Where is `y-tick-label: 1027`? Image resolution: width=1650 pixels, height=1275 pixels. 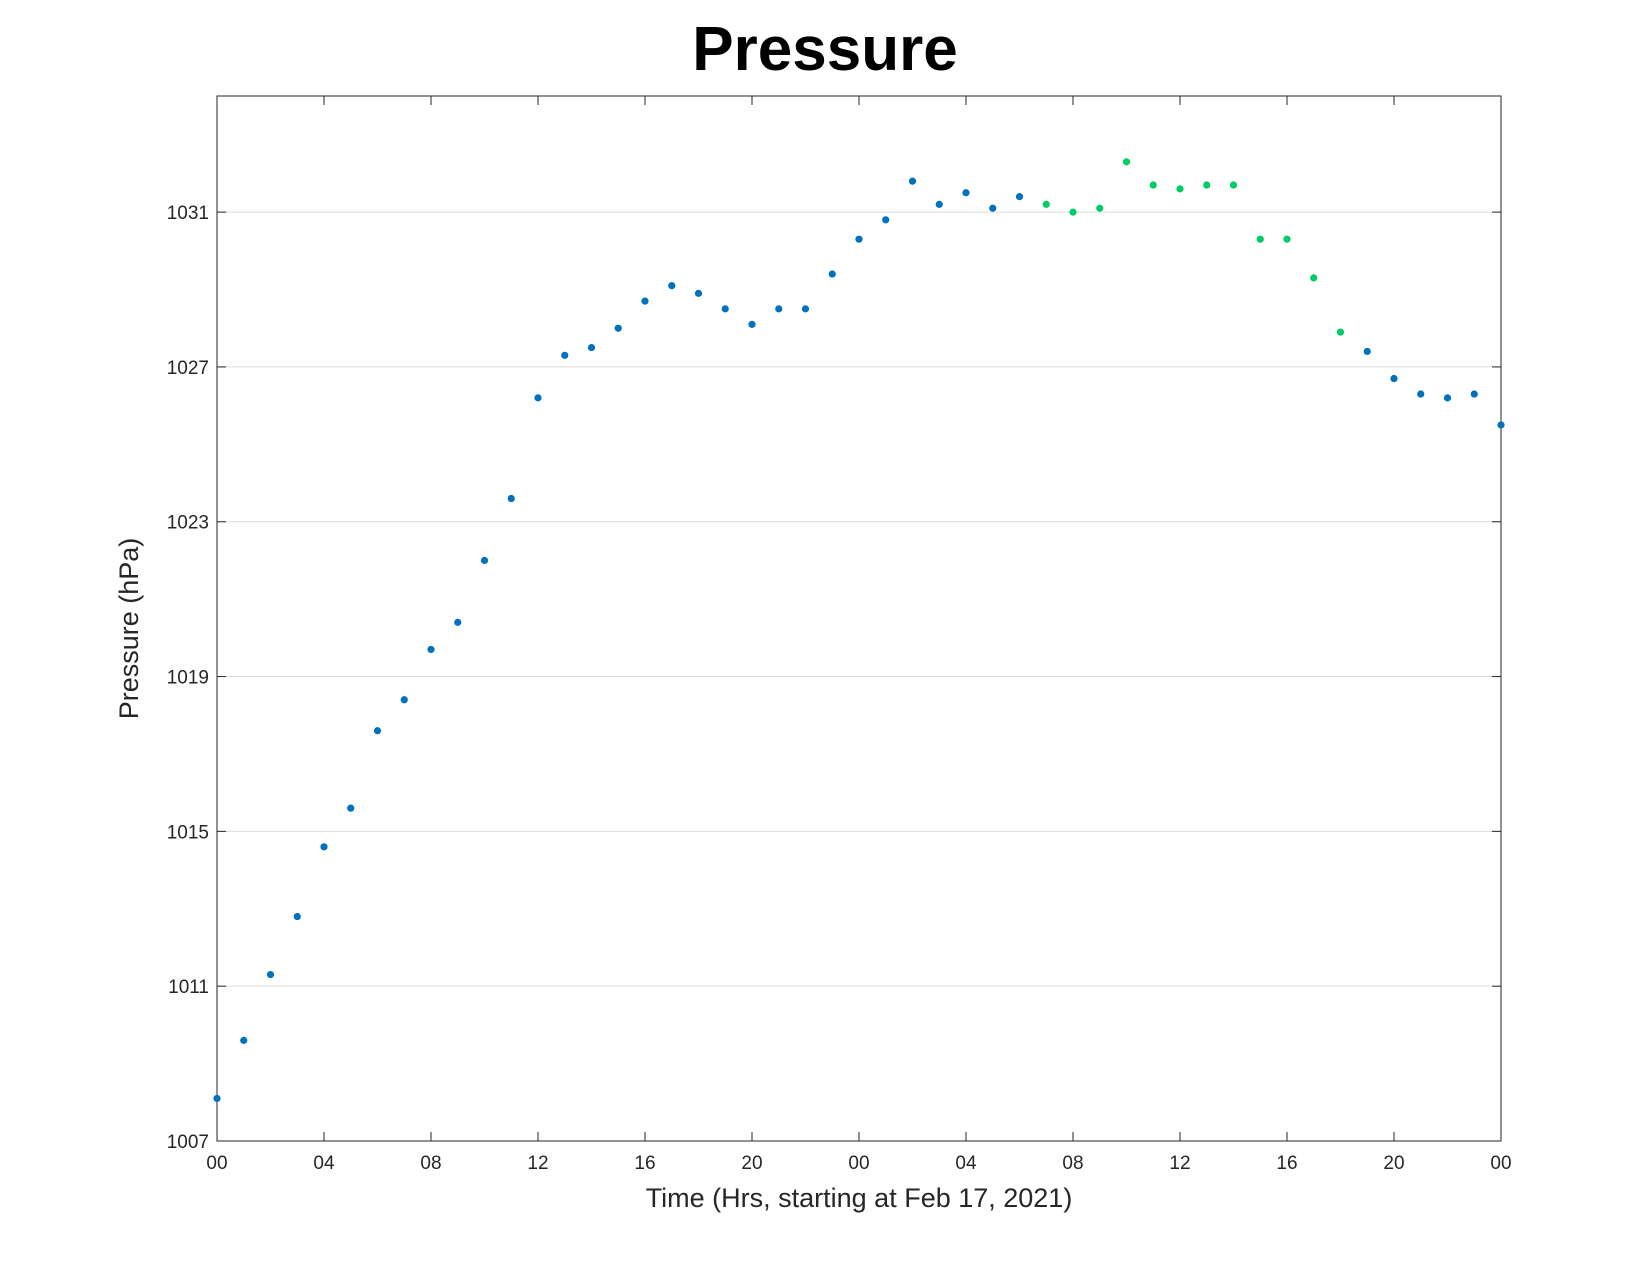 y-tick-label: 1027 is located at coordinates (188, 368).